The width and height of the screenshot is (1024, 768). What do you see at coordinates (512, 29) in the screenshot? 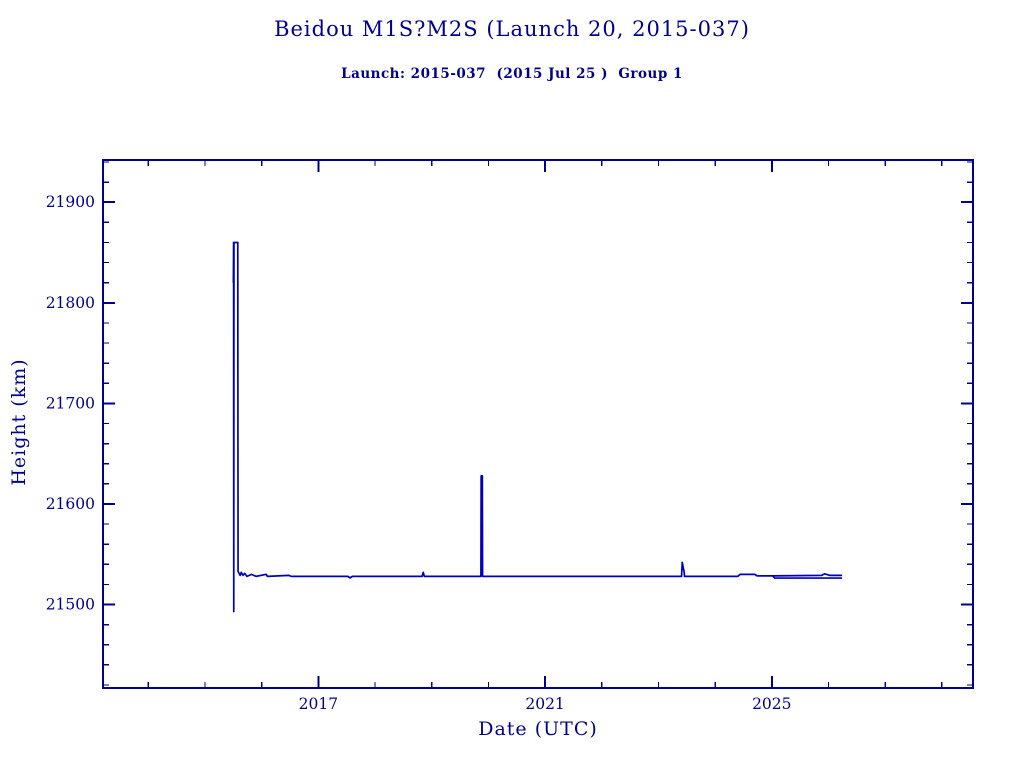
I see `chart-title: Beidou M1S?M2S (Launch 20, 2015-037)` at bounding box center [512, 29].